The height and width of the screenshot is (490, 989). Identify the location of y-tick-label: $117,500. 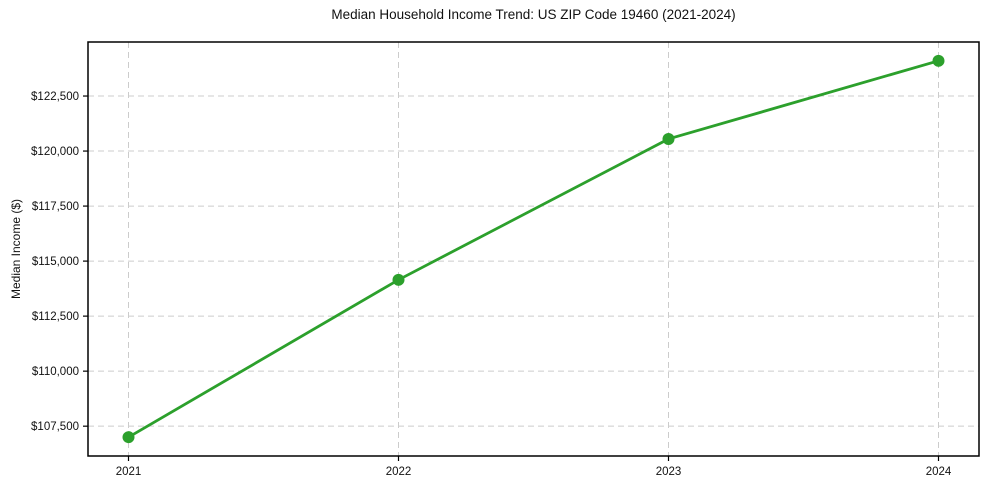
(55, 207).